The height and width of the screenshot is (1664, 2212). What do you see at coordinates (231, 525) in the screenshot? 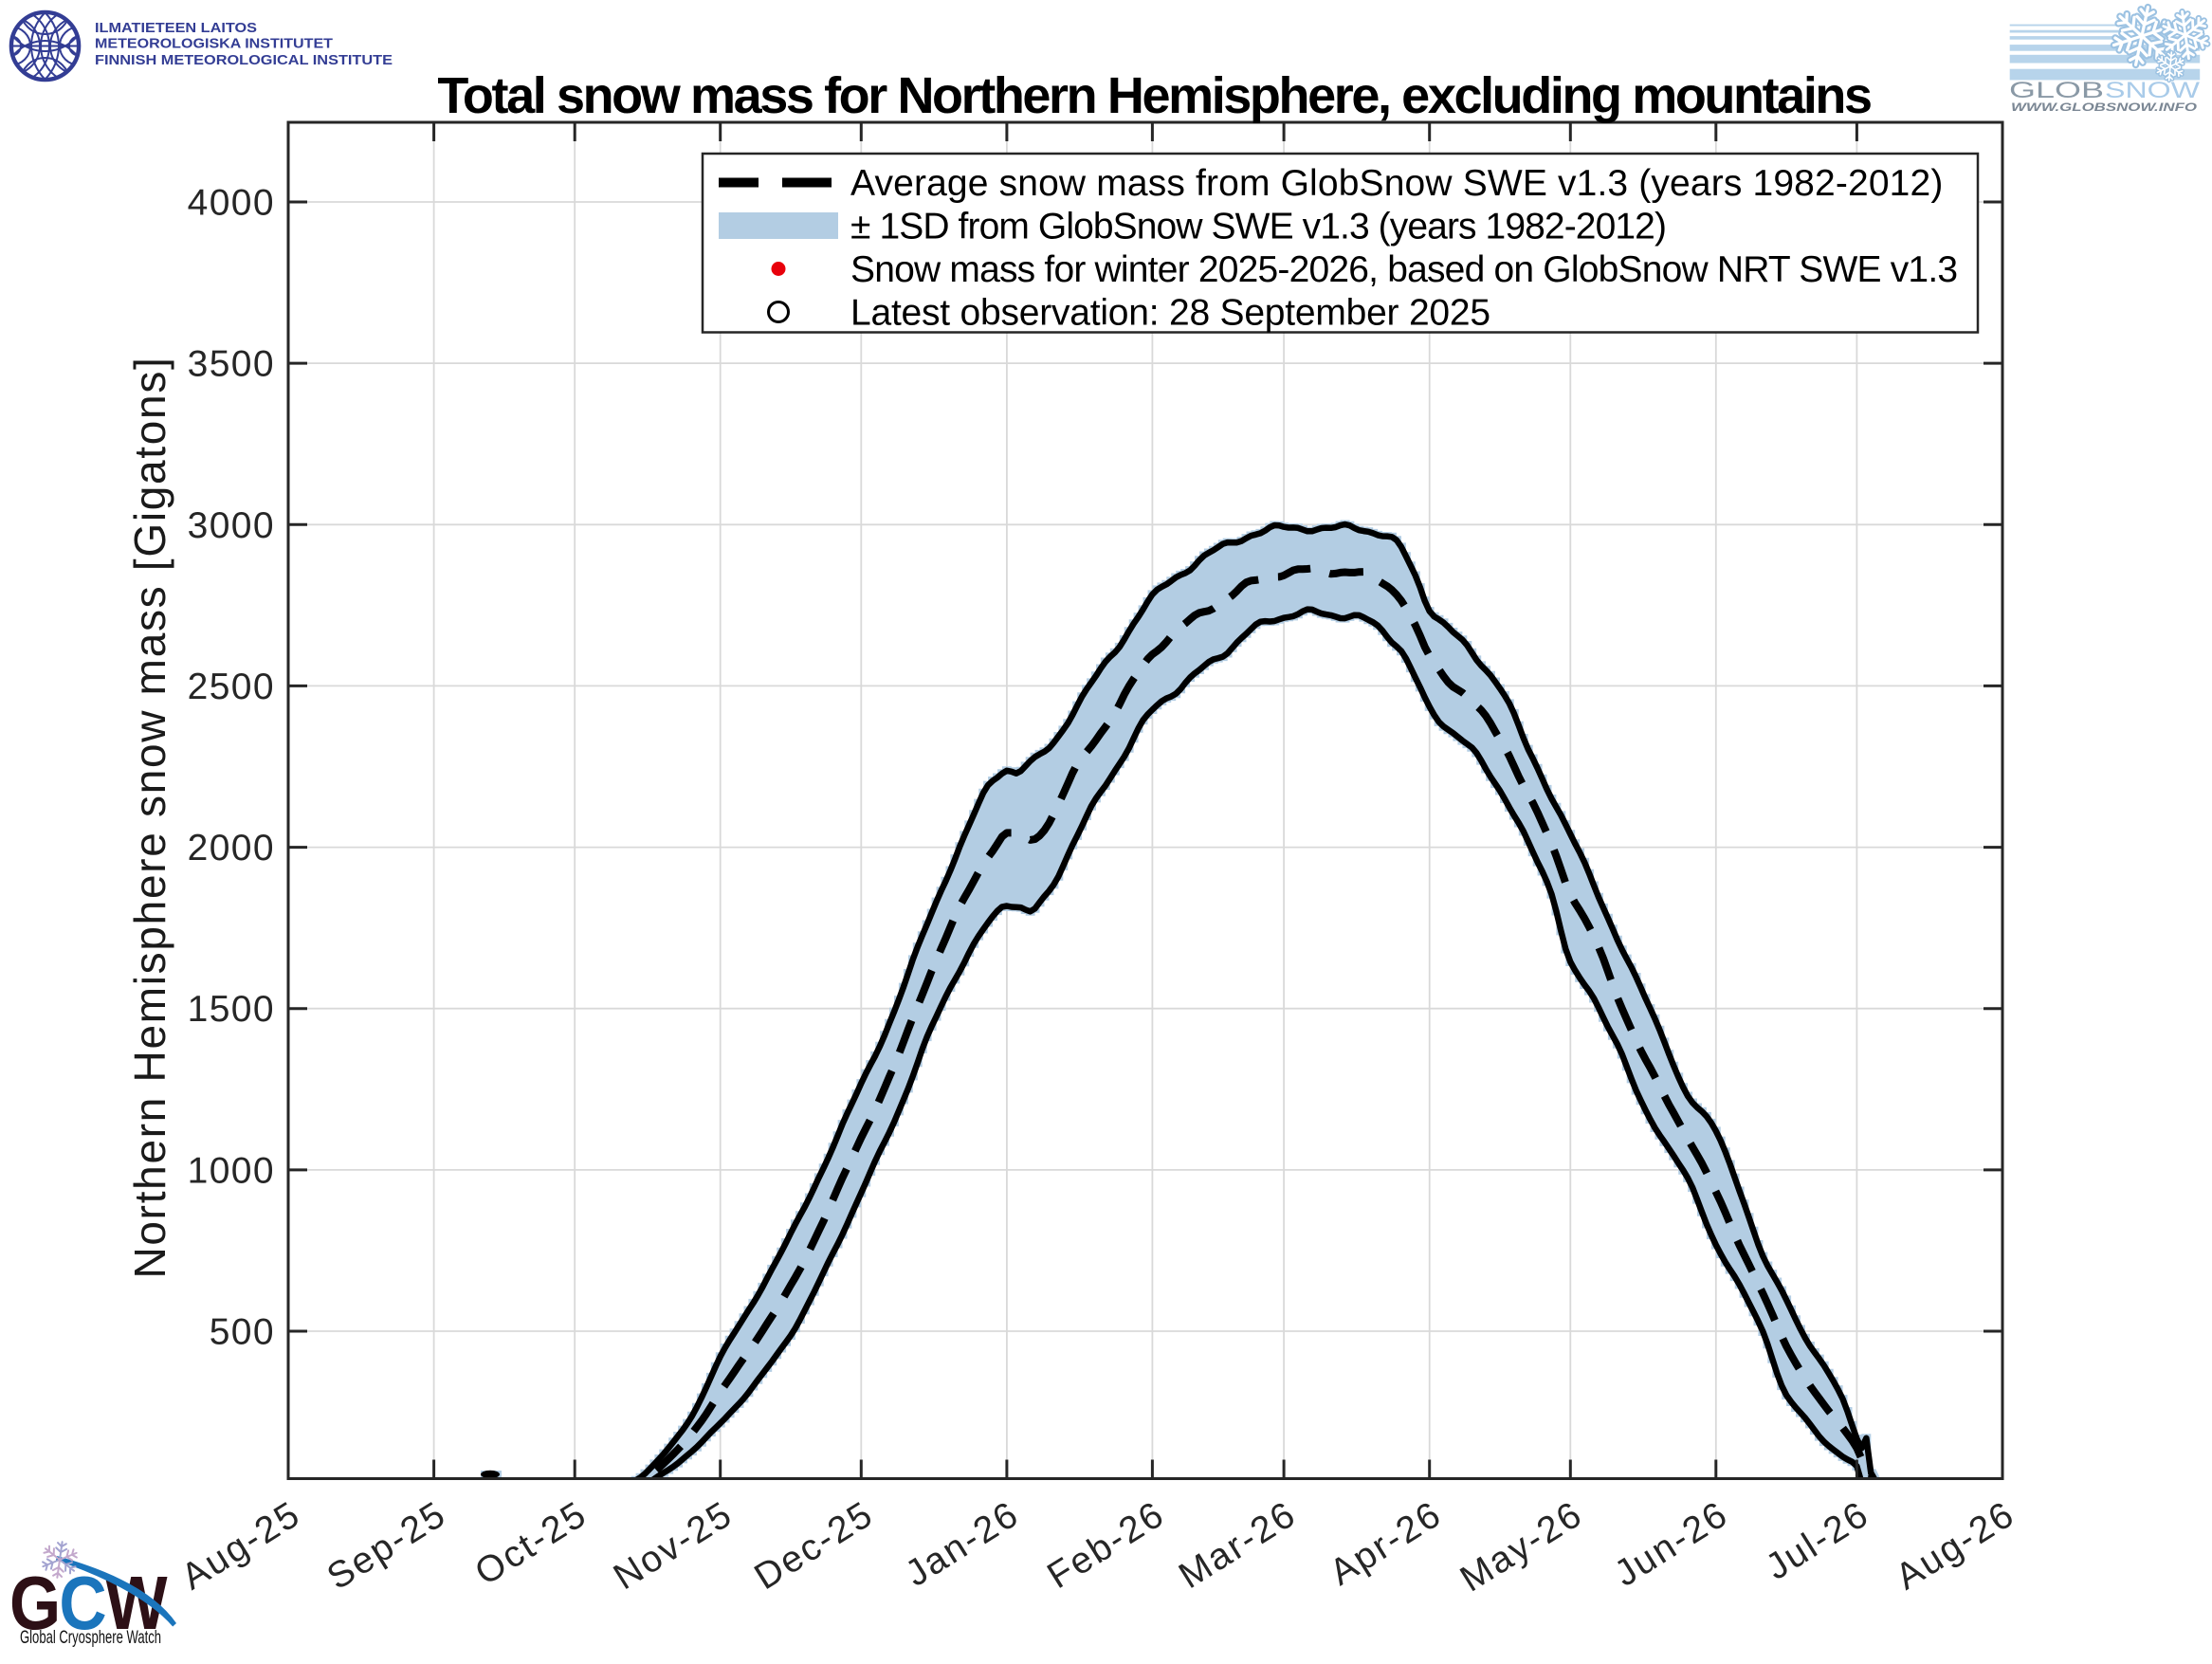
I see `svg-text: 3000` at bounding box center [231, 525].